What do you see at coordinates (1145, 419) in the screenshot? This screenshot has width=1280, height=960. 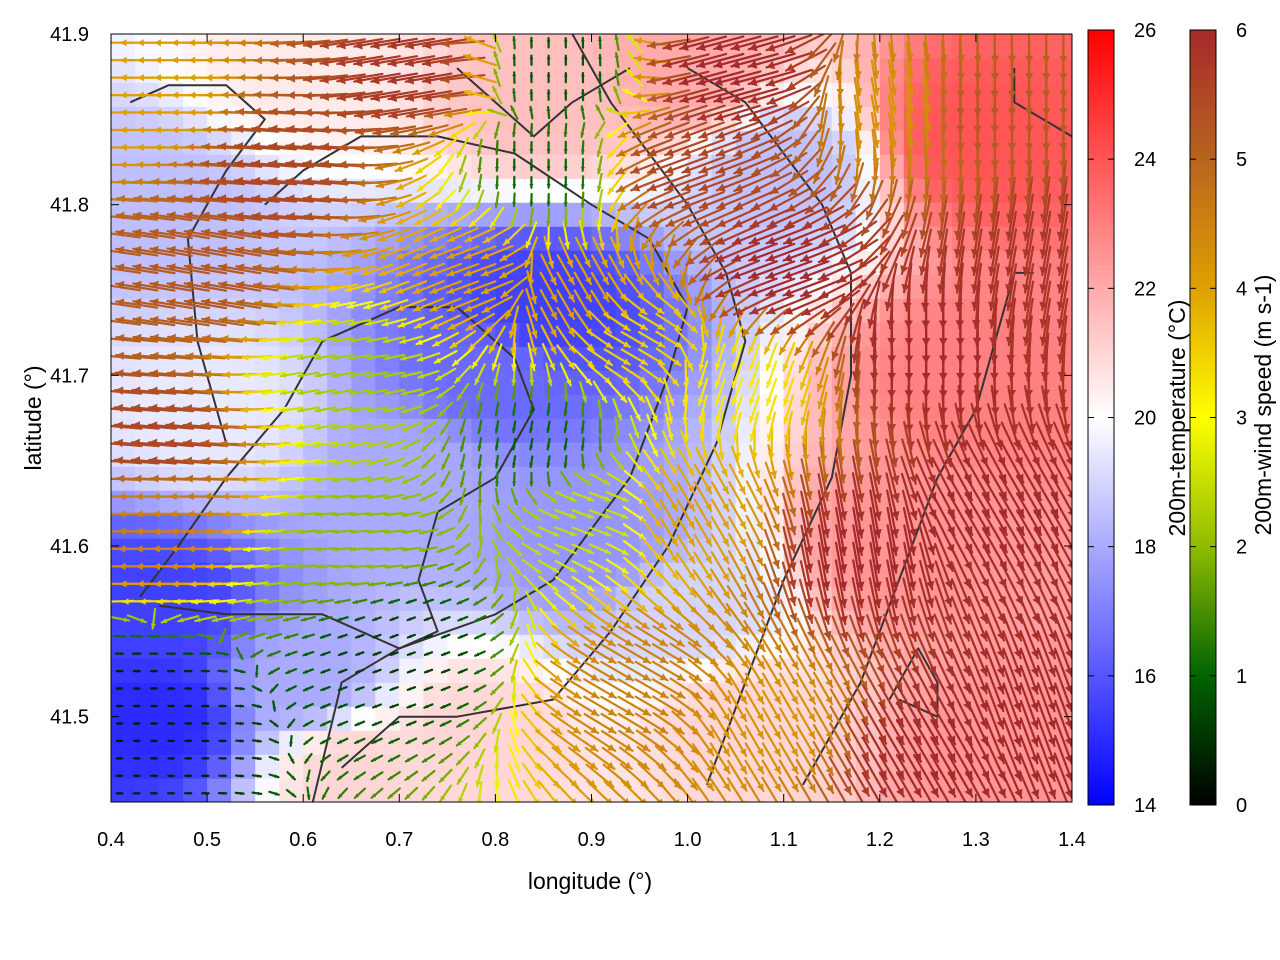 I see `colorbar-tick-label: 20` at bounding box center [1145, 419].